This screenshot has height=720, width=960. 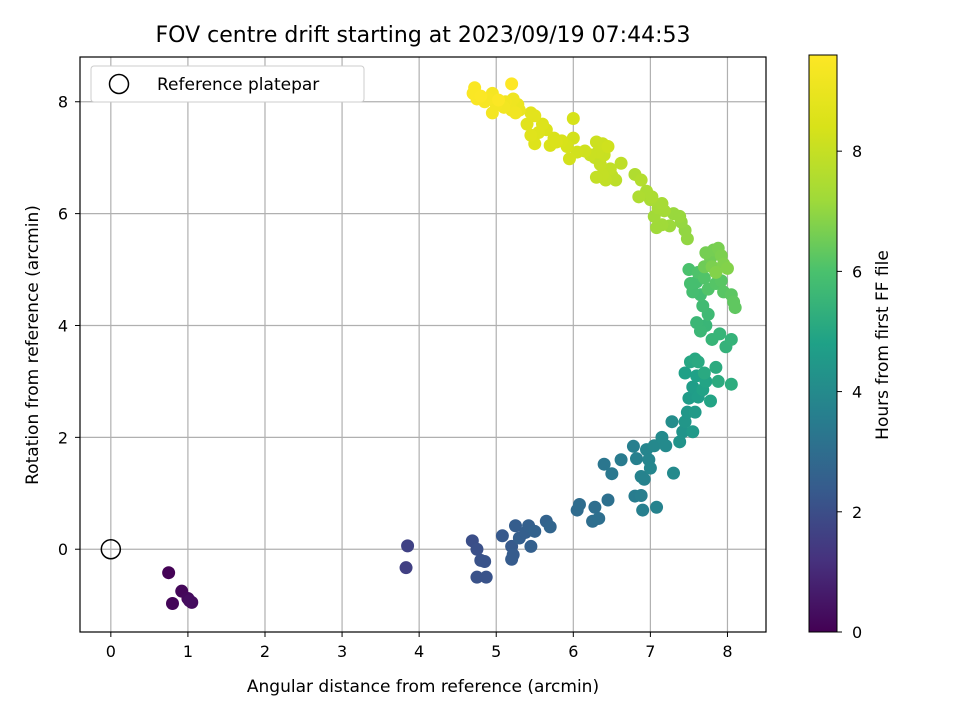 What do you see at coordinates (342, 651) in the screenshot?
I see `x-tick-label: 3` at bounding box center [342, 651].